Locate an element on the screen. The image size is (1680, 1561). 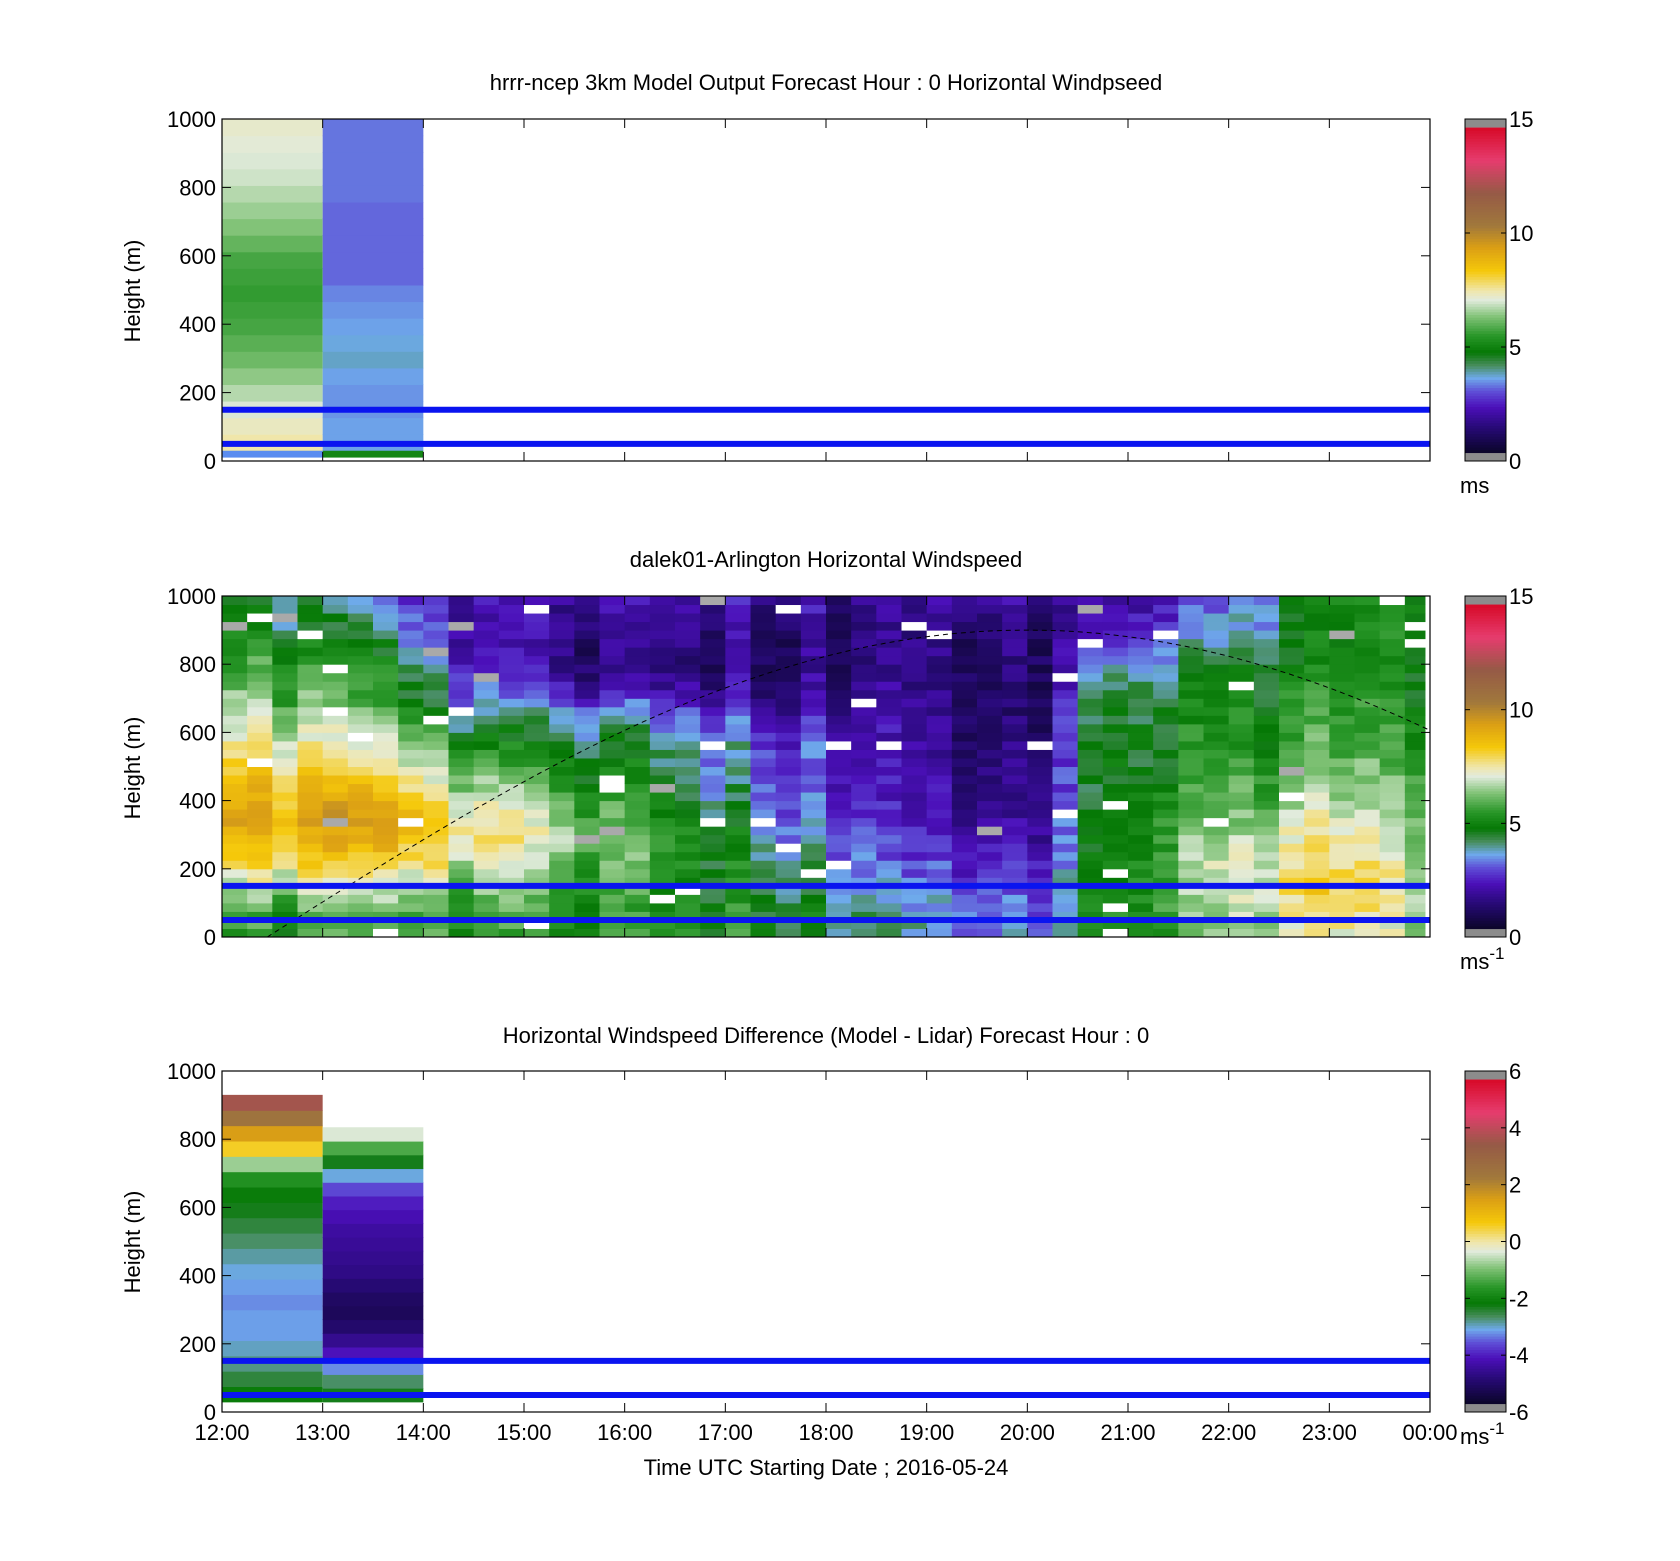
lidar-cell-t19-h26 is located at coordinates (713, 711).